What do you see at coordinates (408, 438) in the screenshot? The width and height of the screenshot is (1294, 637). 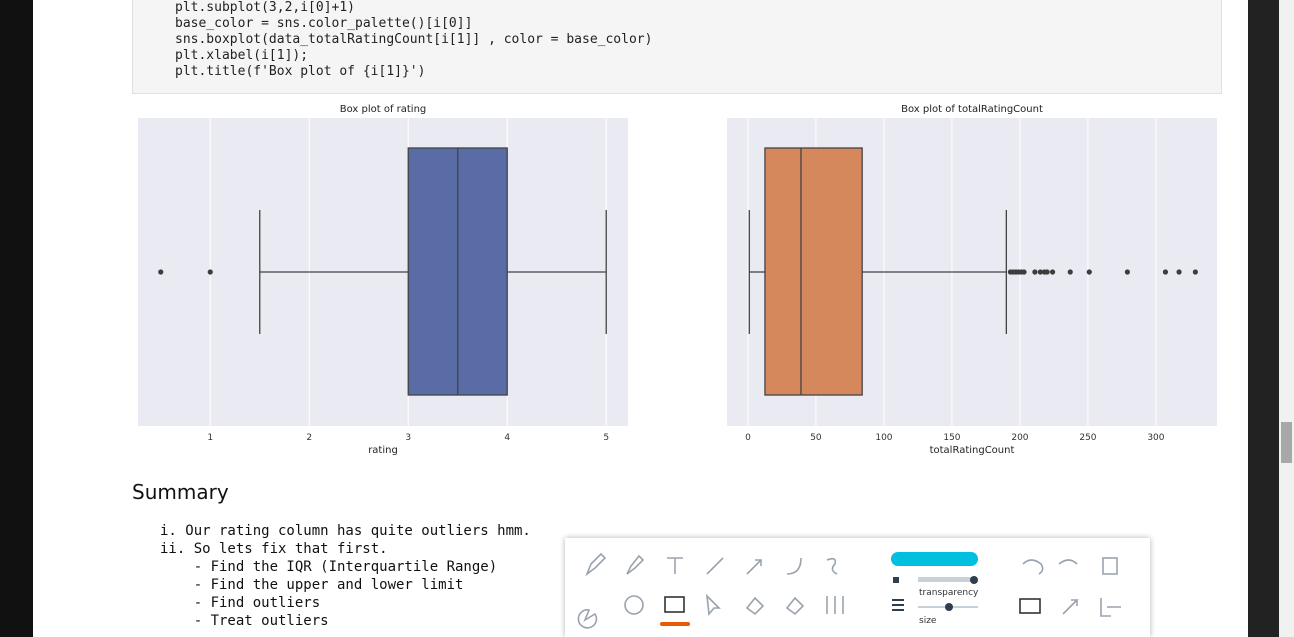 I see `x-tick-label: 3` at bounding box center [408, 438].